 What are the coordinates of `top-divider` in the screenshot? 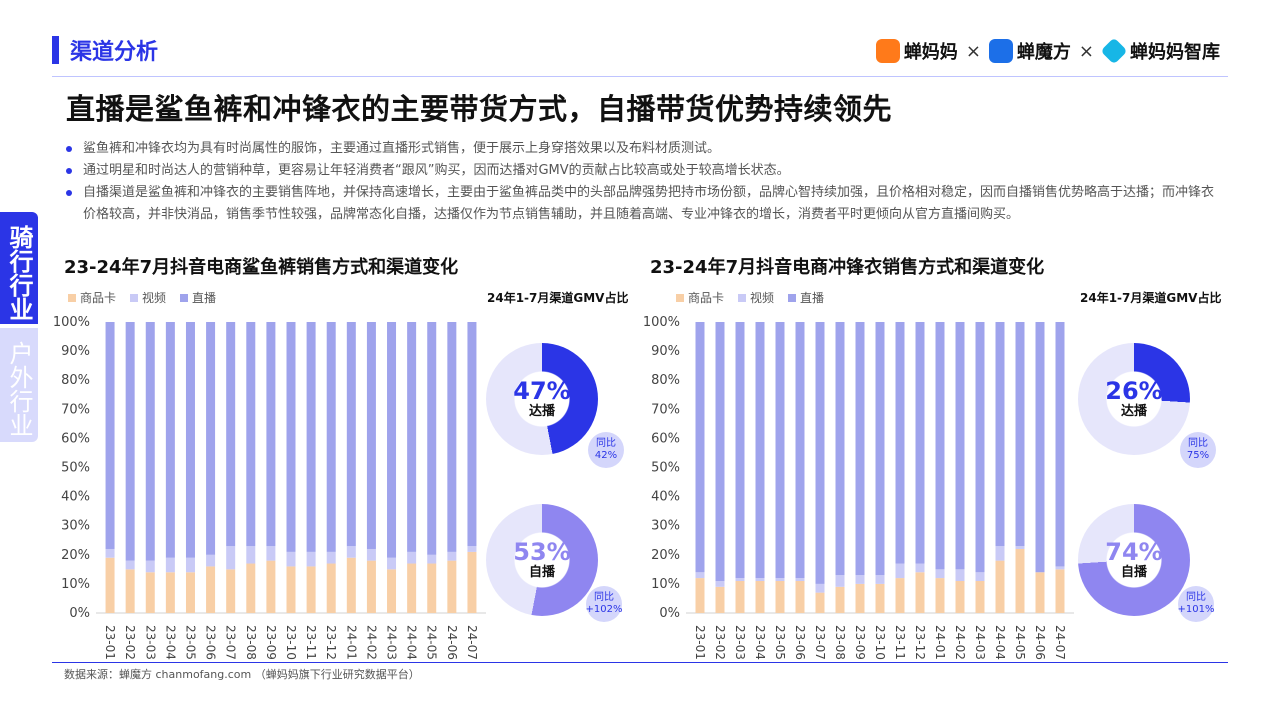 It's located at (640, 76).